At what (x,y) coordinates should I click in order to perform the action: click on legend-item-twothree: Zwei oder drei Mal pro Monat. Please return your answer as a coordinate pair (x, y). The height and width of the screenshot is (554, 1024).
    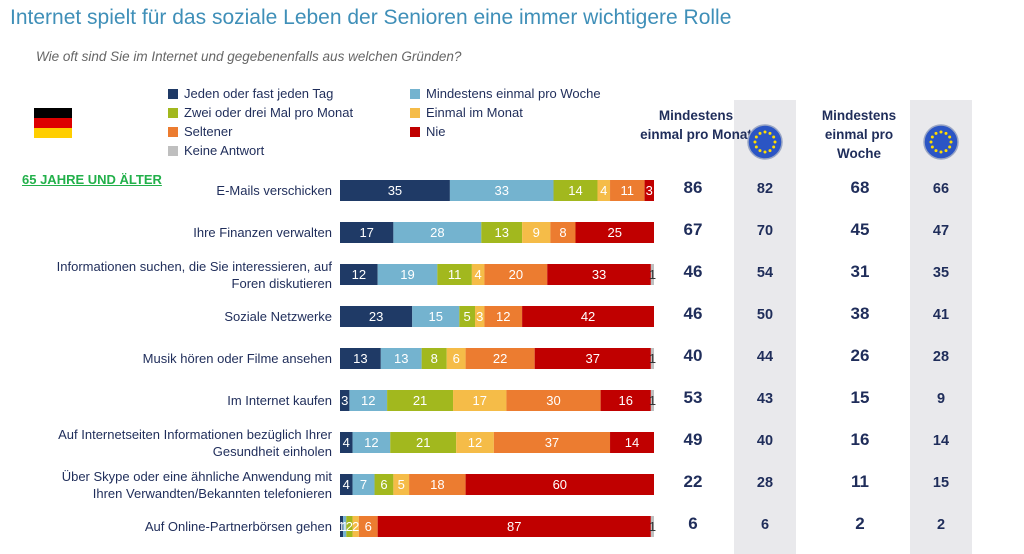
    Looking at the image, I should click on (260, 112).